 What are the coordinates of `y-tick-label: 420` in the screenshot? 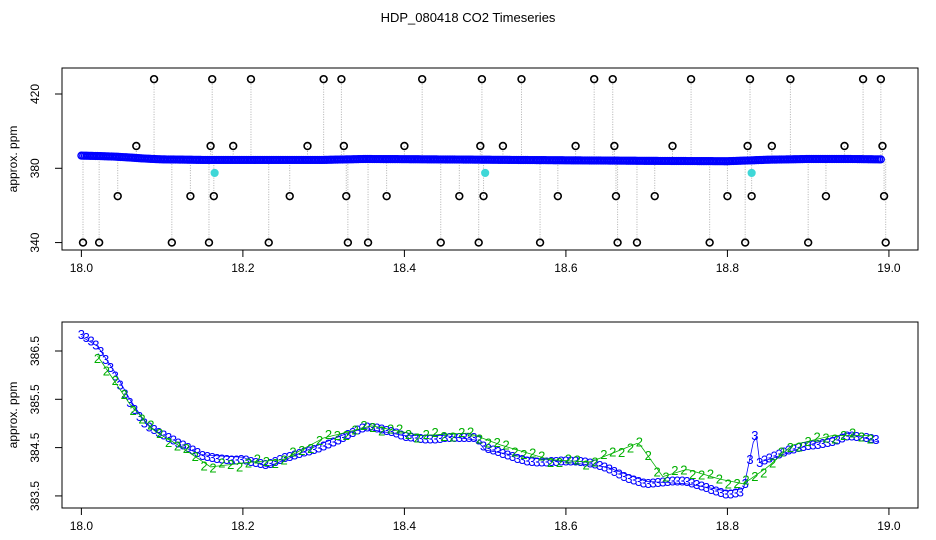 It's located at (35, 94).